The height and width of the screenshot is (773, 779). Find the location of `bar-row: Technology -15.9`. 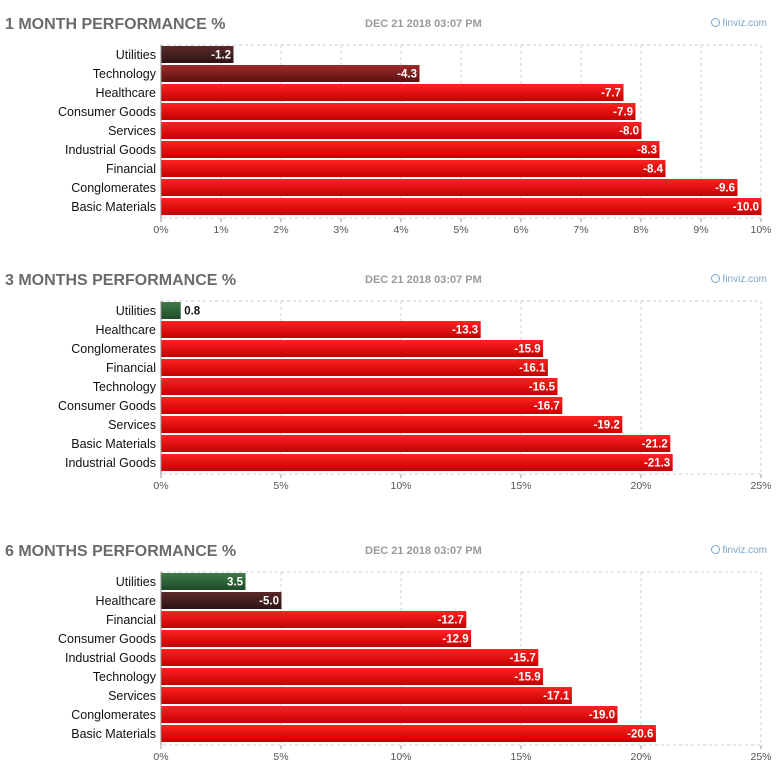

bar-row: Technology -15.9 is located at coordinates (318, 676).